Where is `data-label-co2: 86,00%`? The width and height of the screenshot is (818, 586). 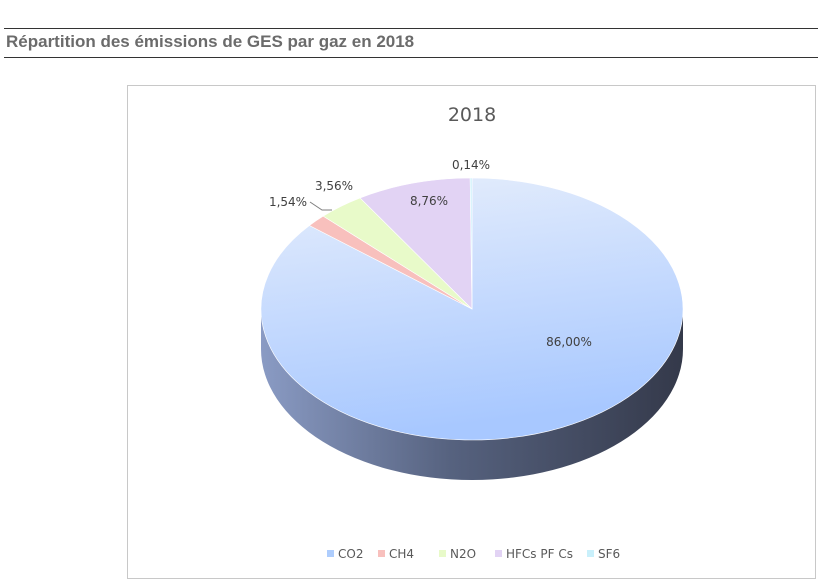 data-label-co2: 86,00% is located at coordinates (569, 342).